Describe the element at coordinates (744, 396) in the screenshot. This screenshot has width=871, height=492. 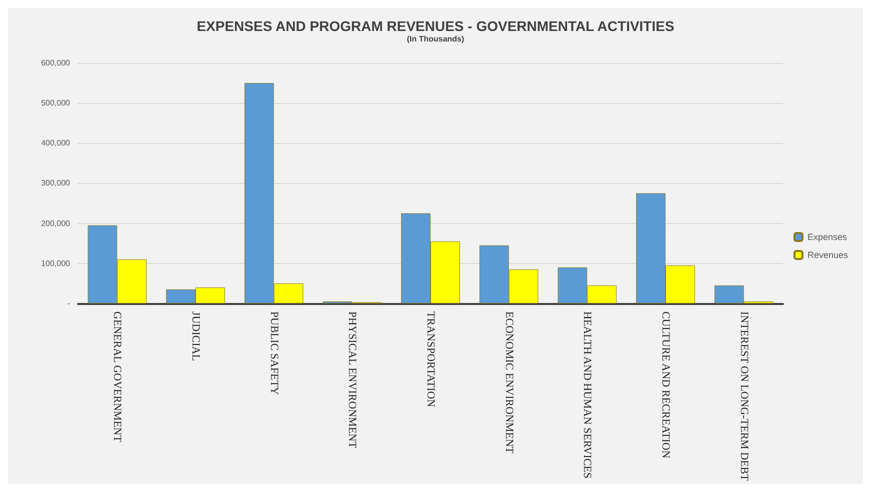
I see `x-tick-label: INTEREST ON LONG-TERM DEBT` at that location.